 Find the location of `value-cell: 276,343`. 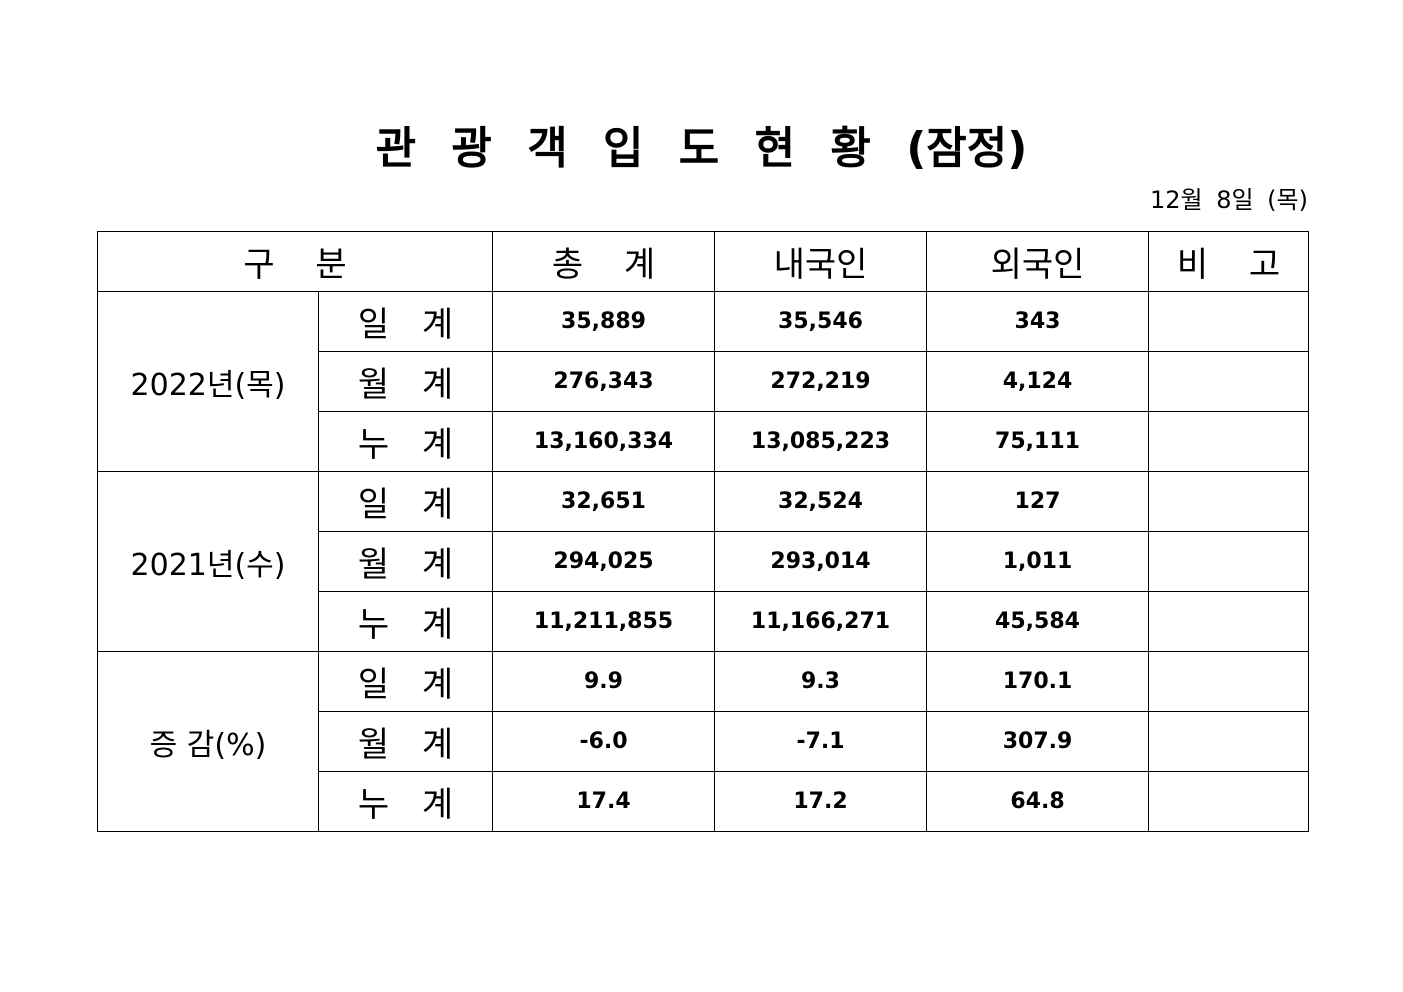

value-cell: 276,343 is located at coordinates (603, 381).